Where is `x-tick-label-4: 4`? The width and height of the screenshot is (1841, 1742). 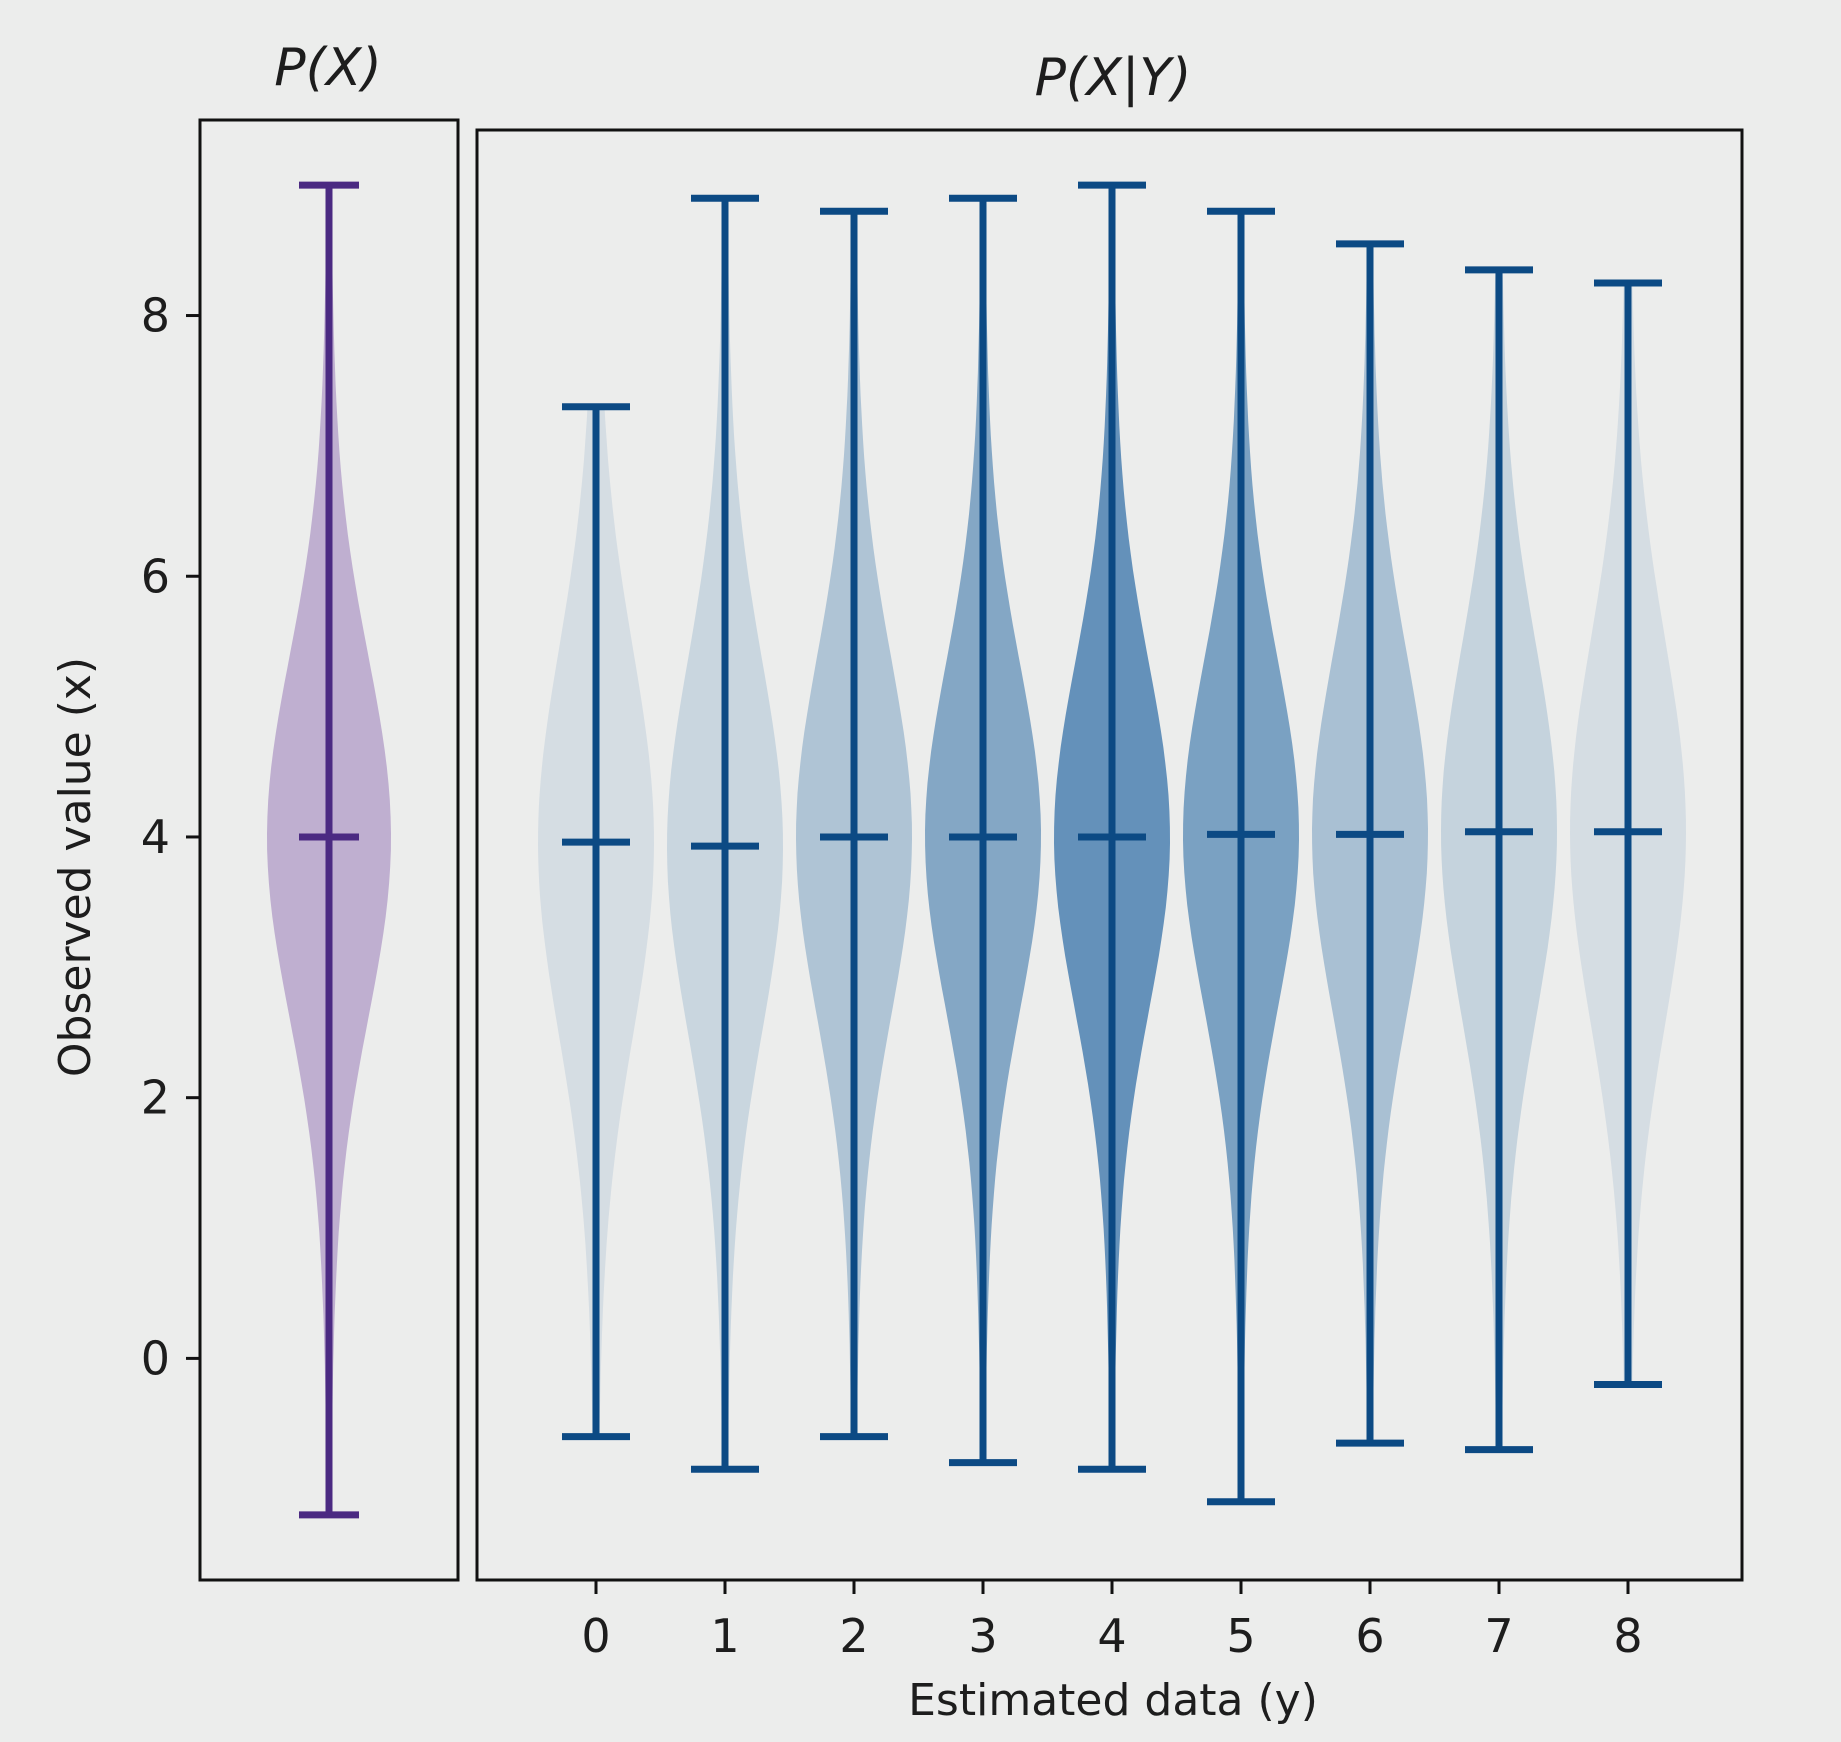 x-tick-label-4: 4 is located at coordinates (1111, 1636).